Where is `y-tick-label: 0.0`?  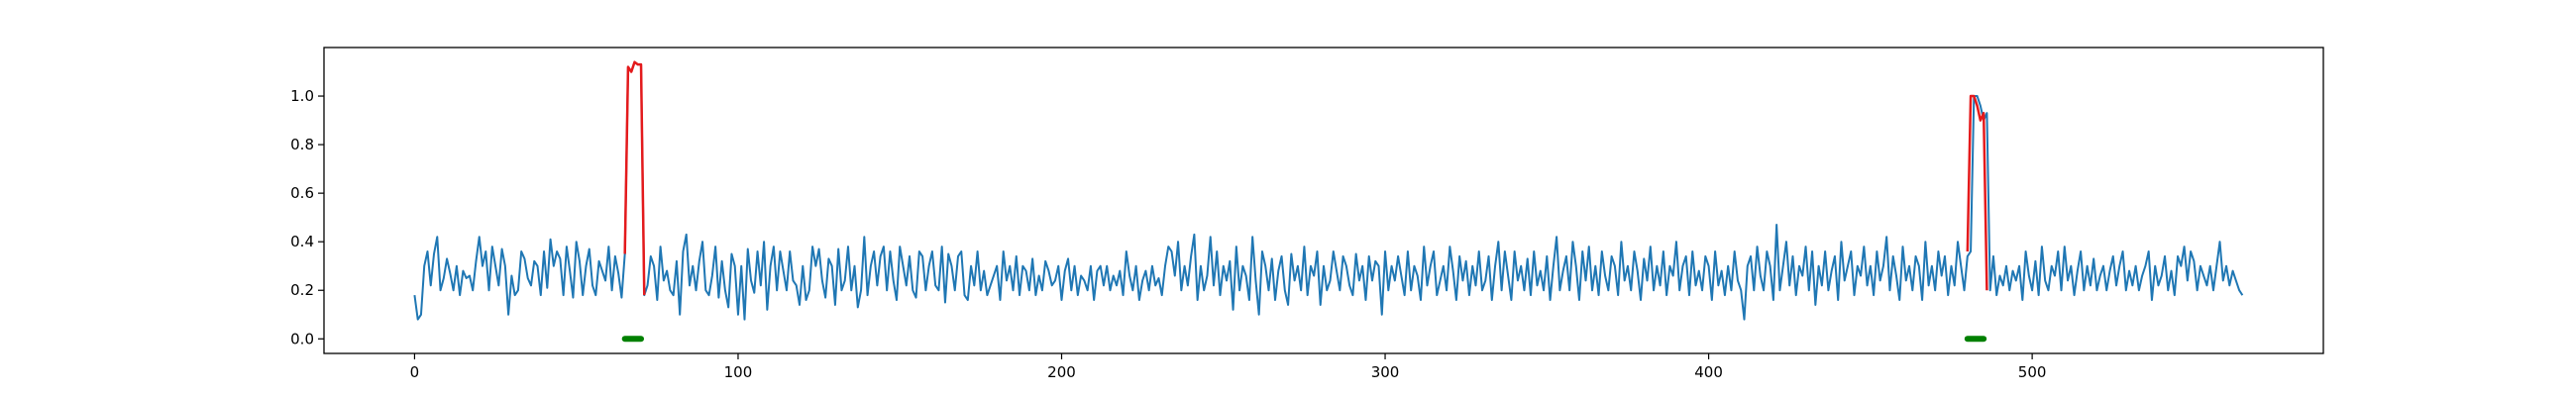
y-tick-label: 0.0 is located at coordinates (302, 338).